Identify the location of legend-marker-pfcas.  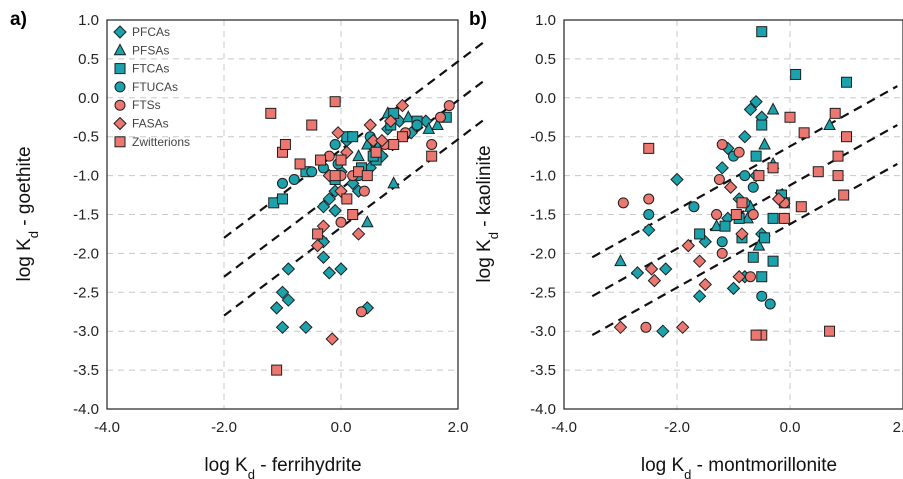
(120, 32).